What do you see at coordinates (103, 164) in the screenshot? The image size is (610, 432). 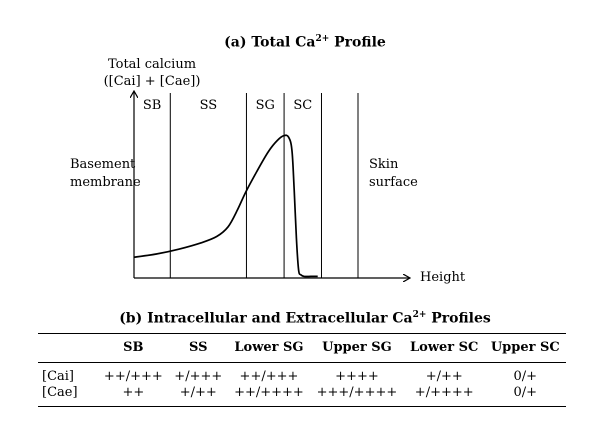 I see `left-label-line1: Basement` at bounding box center [103, 164].